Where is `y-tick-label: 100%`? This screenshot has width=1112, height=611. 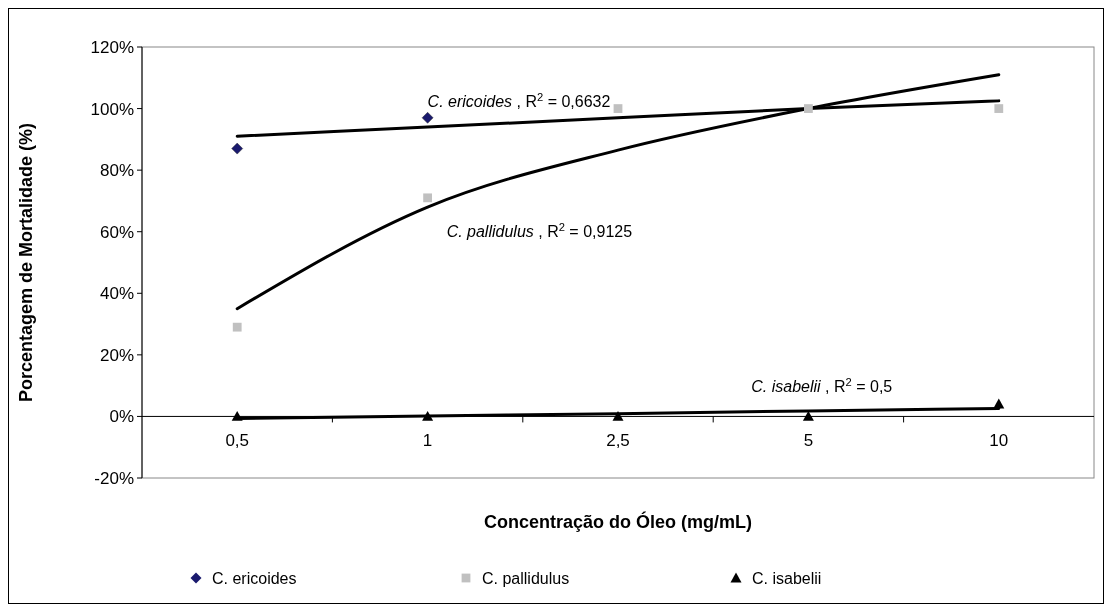
y-tick-label: 100% is located at coordinates (112, 109).